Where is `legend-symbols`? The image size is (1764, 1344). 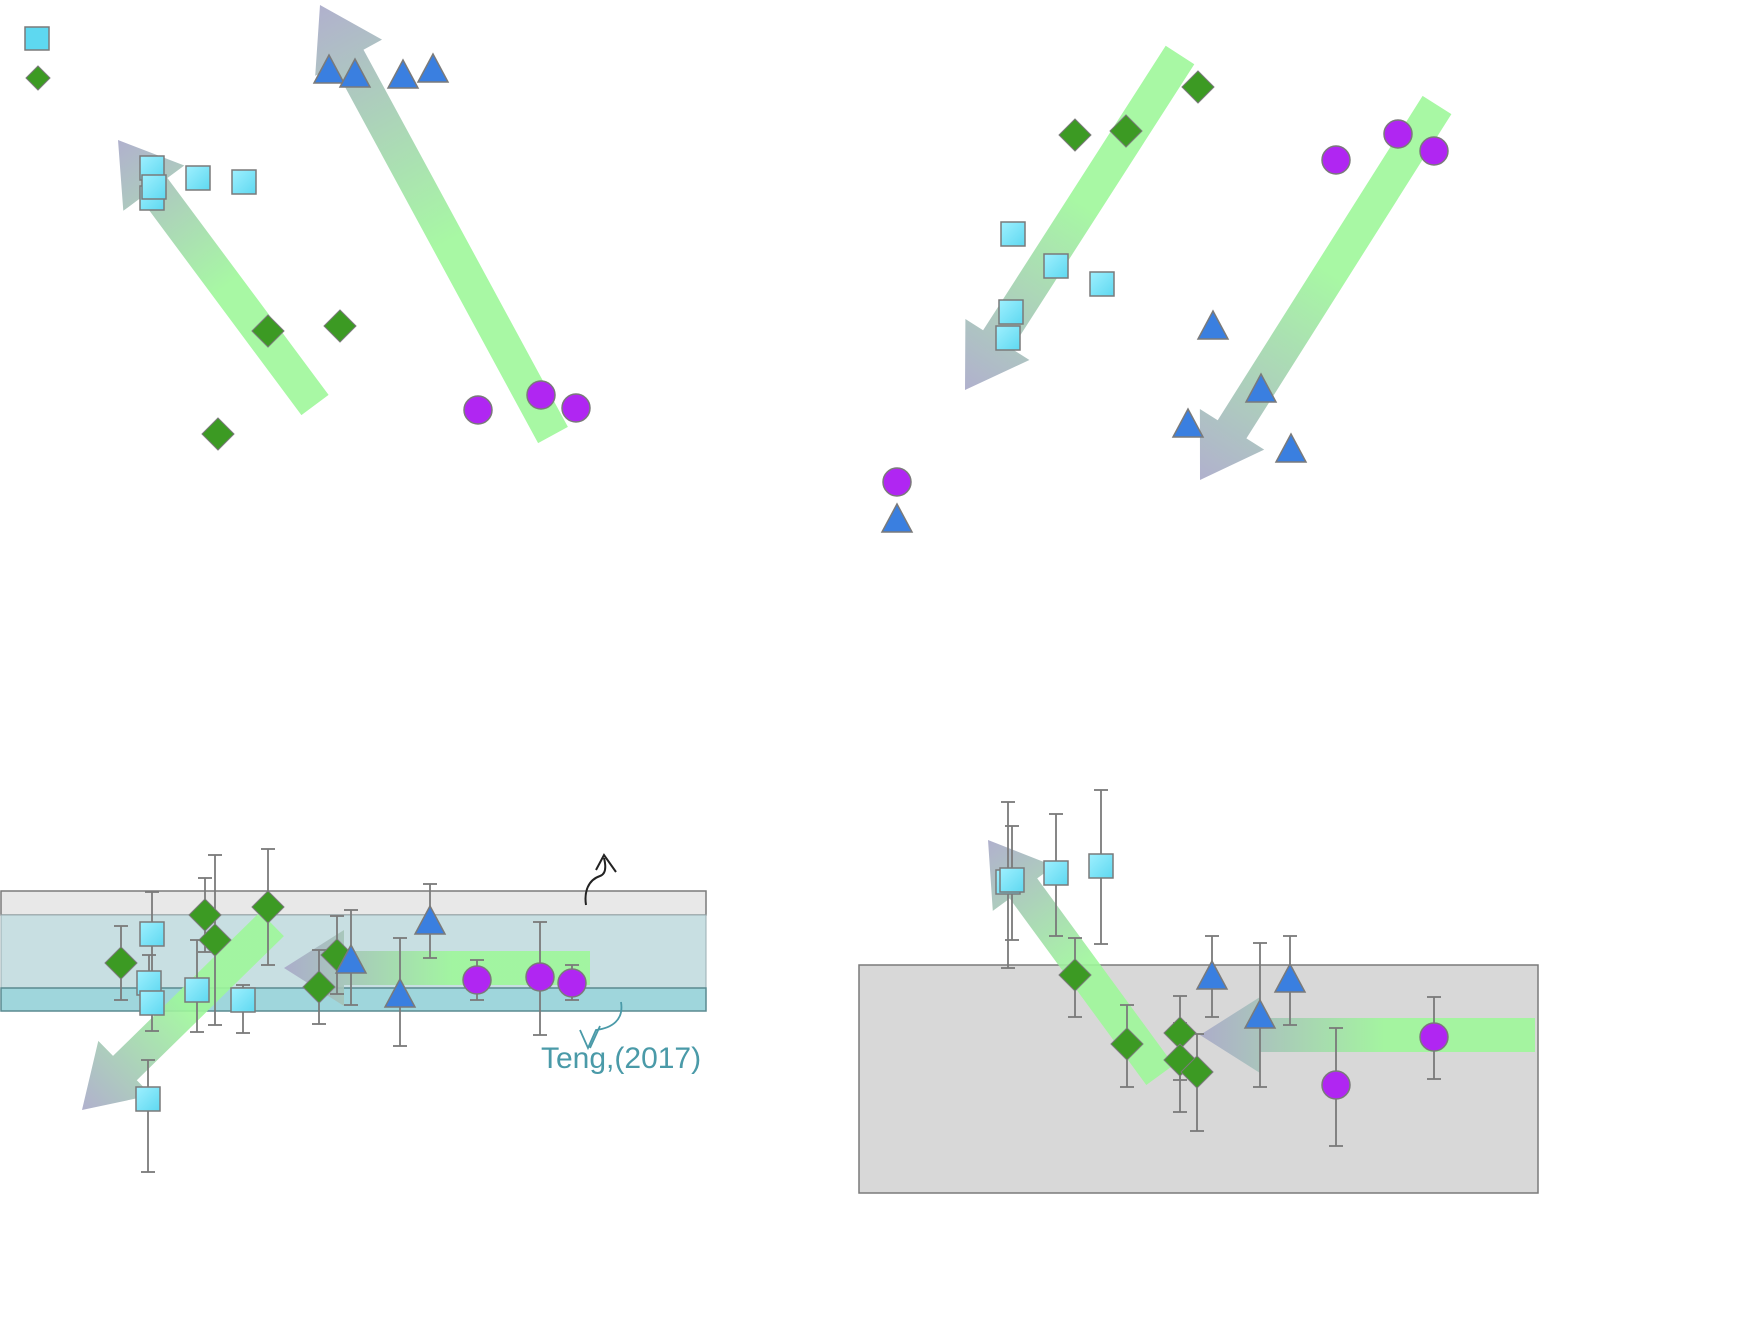
legend-symbols is located at coordinates (37, 58).